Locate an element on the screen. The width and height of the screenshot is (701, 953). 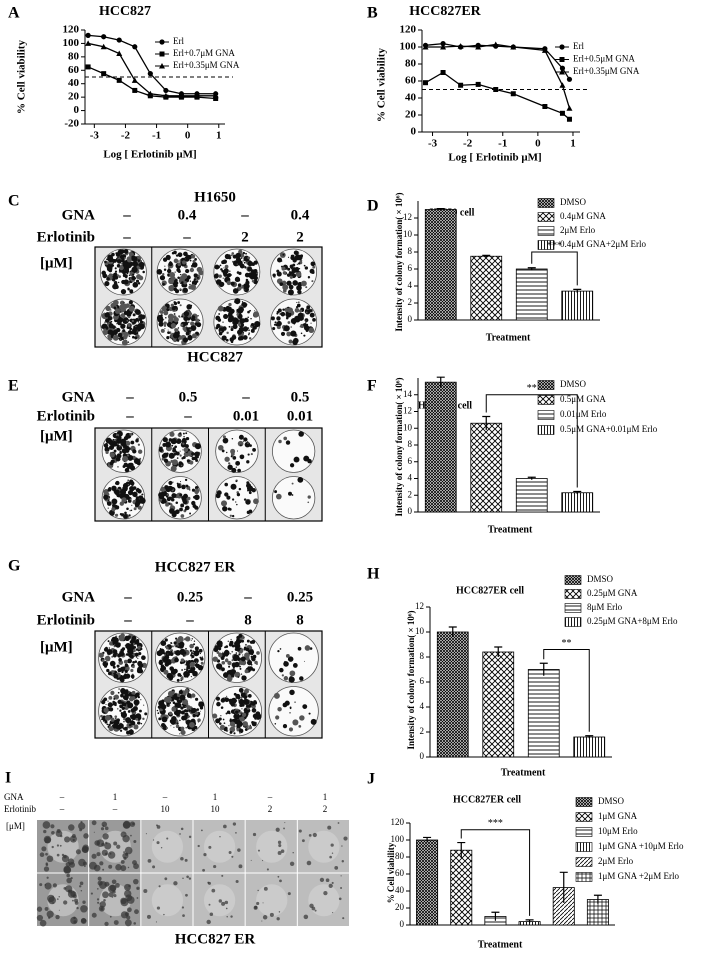
x-axis-label: Treatment is located at coordinates (523, 772).